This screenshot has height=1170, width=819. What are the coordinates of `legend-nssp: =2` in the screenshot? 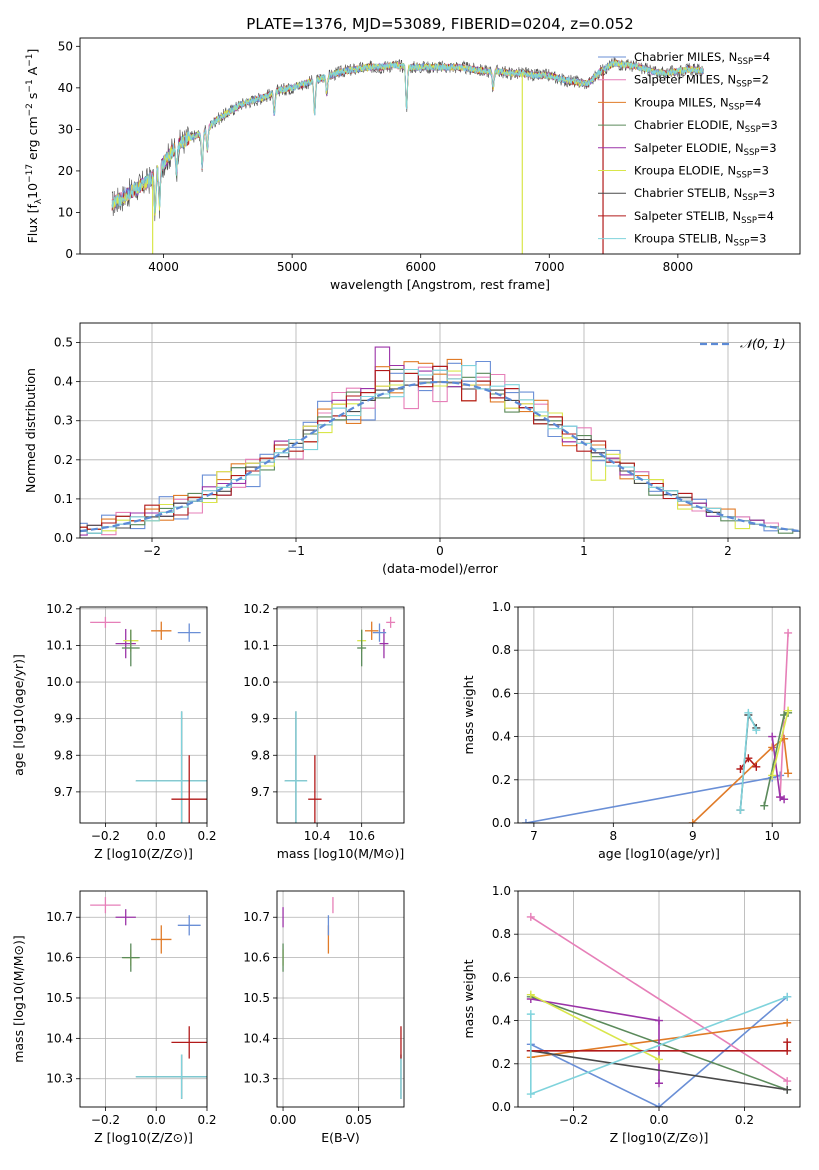 It's located at (760, 80).